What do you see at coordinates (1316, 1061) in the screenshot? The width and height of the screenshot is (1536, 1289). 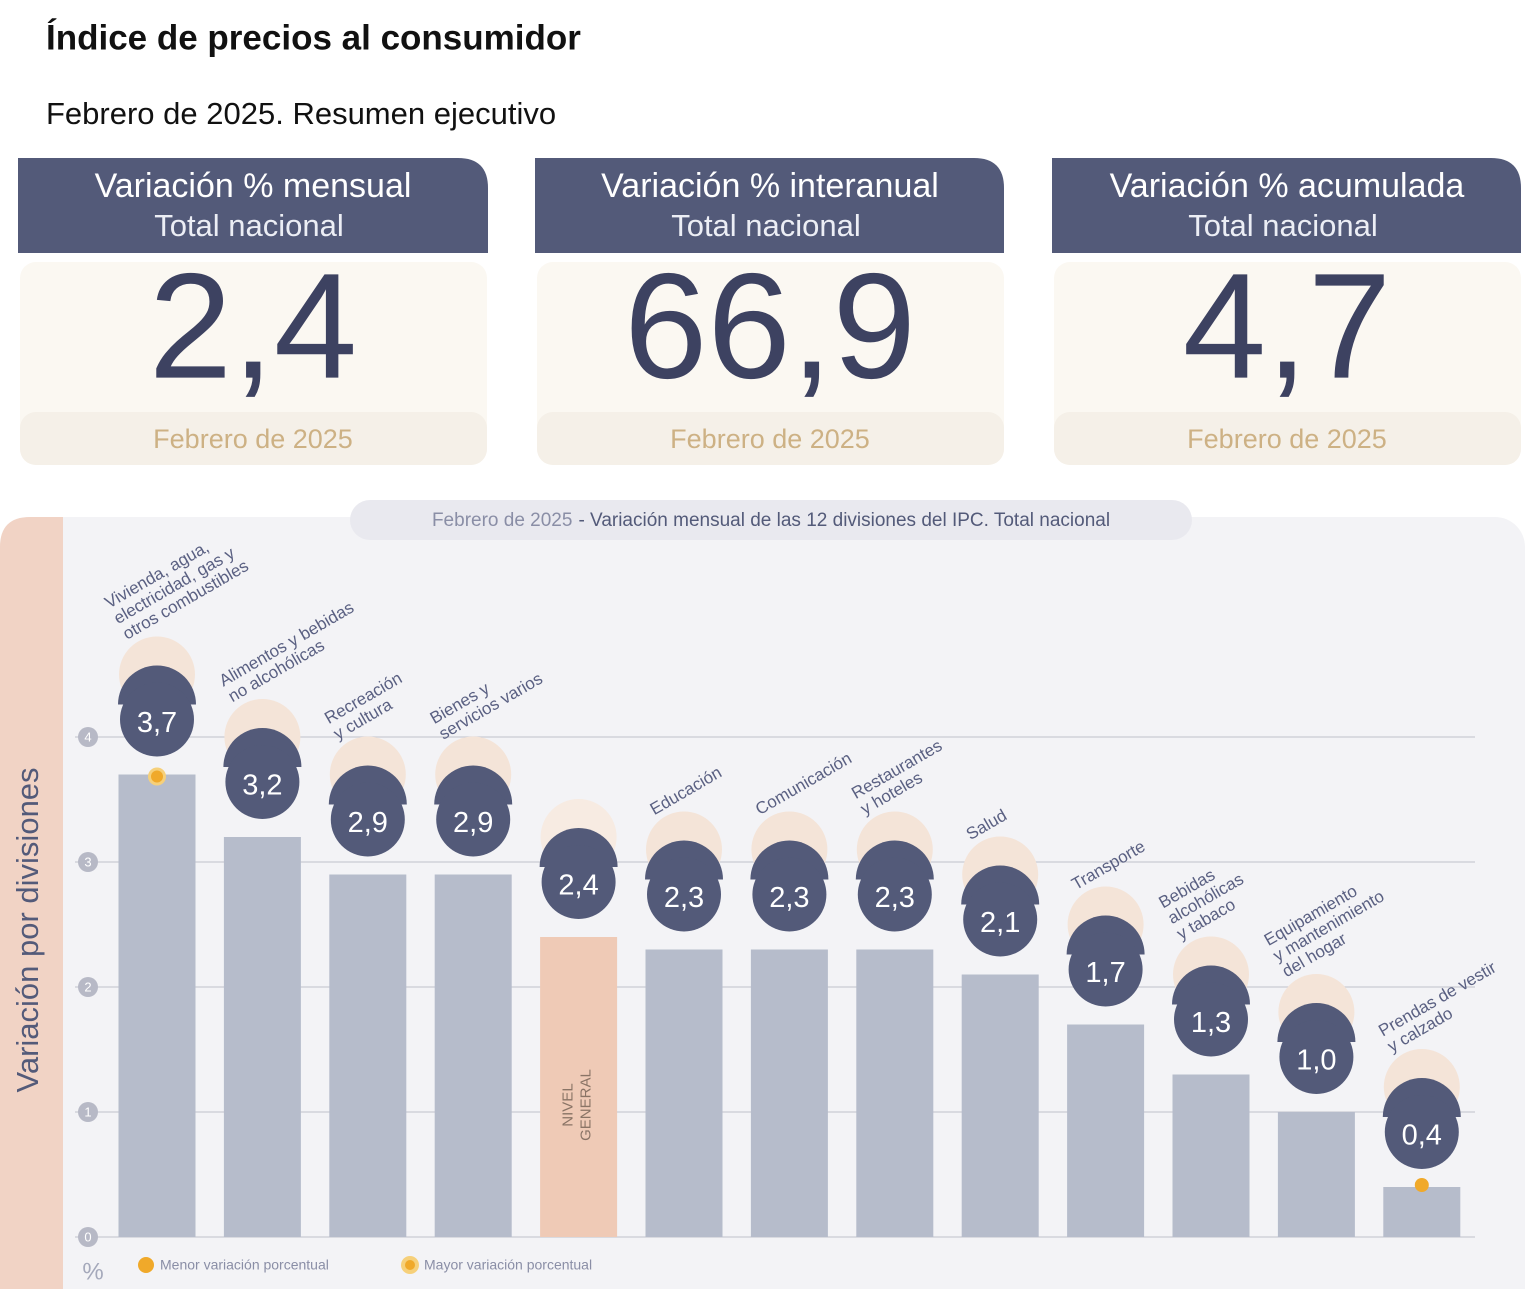 I see `value-label: 1,0` at bounding box center [1316, 1061].